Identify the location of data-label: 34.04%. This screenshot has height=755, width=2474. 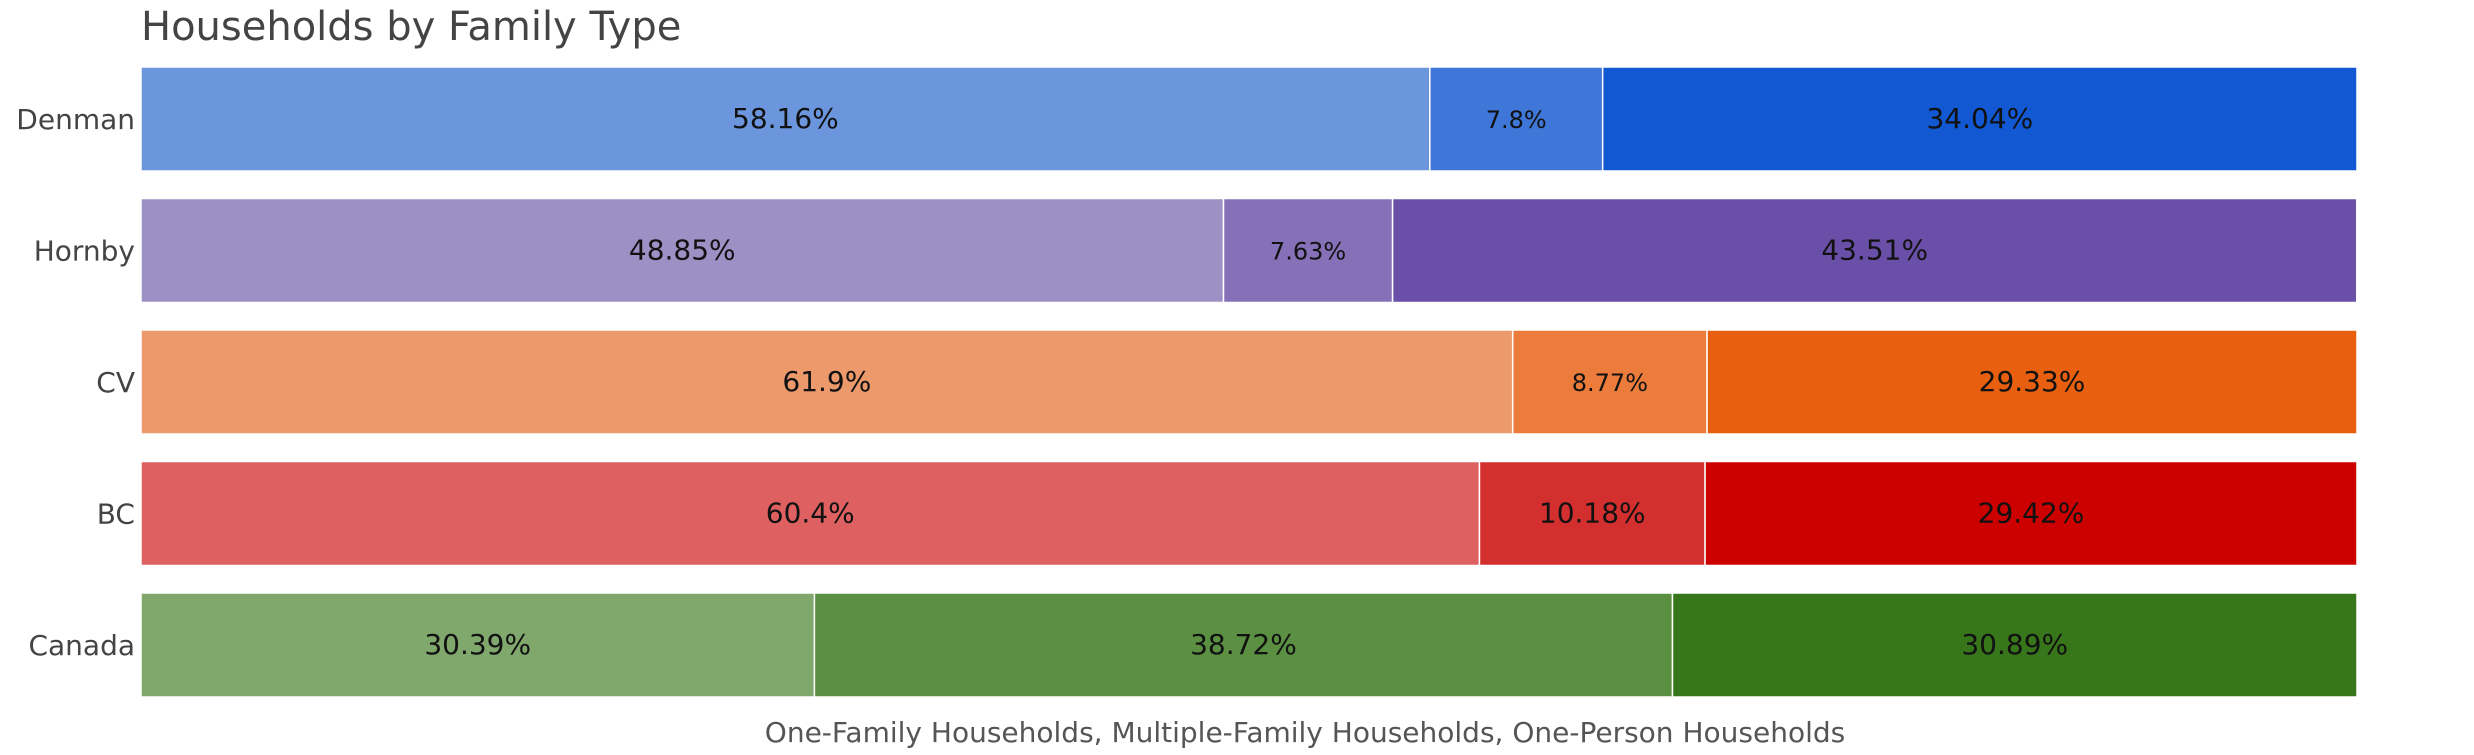
(1979, 118).